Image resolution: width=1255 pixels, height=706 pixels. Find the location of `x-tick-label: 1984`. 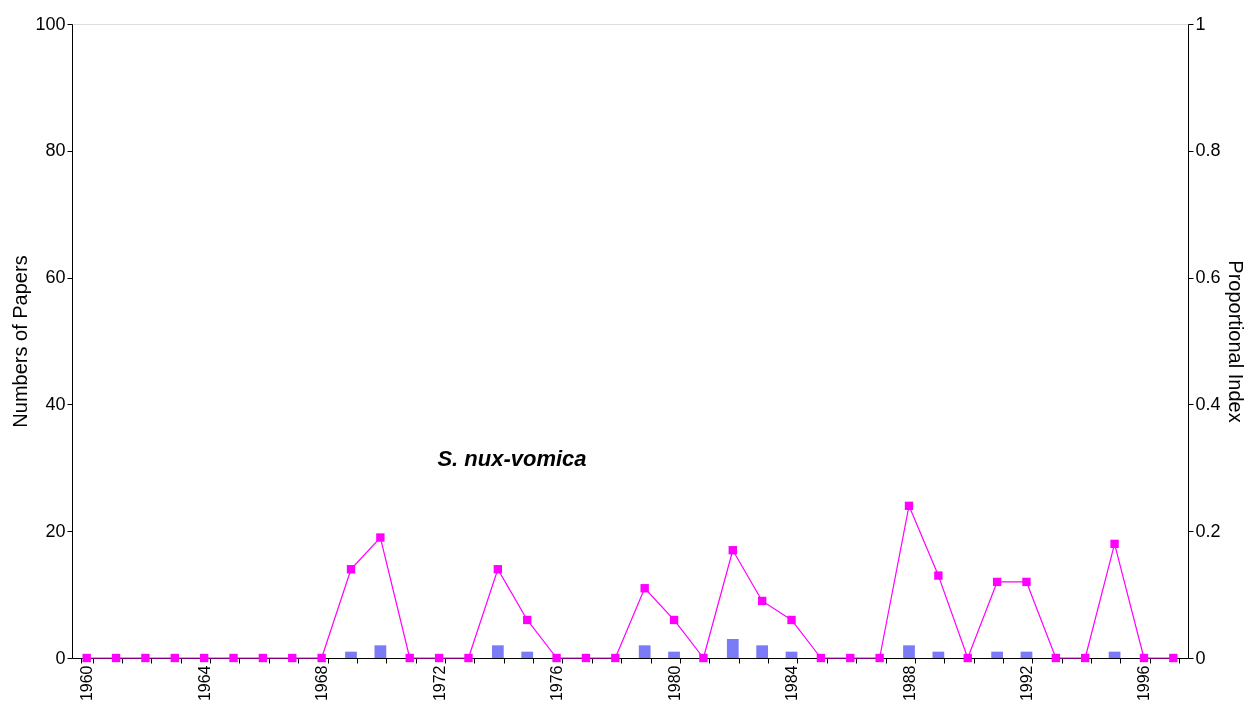

x-tick-label: 1984 is located at coordinates (792, 683).